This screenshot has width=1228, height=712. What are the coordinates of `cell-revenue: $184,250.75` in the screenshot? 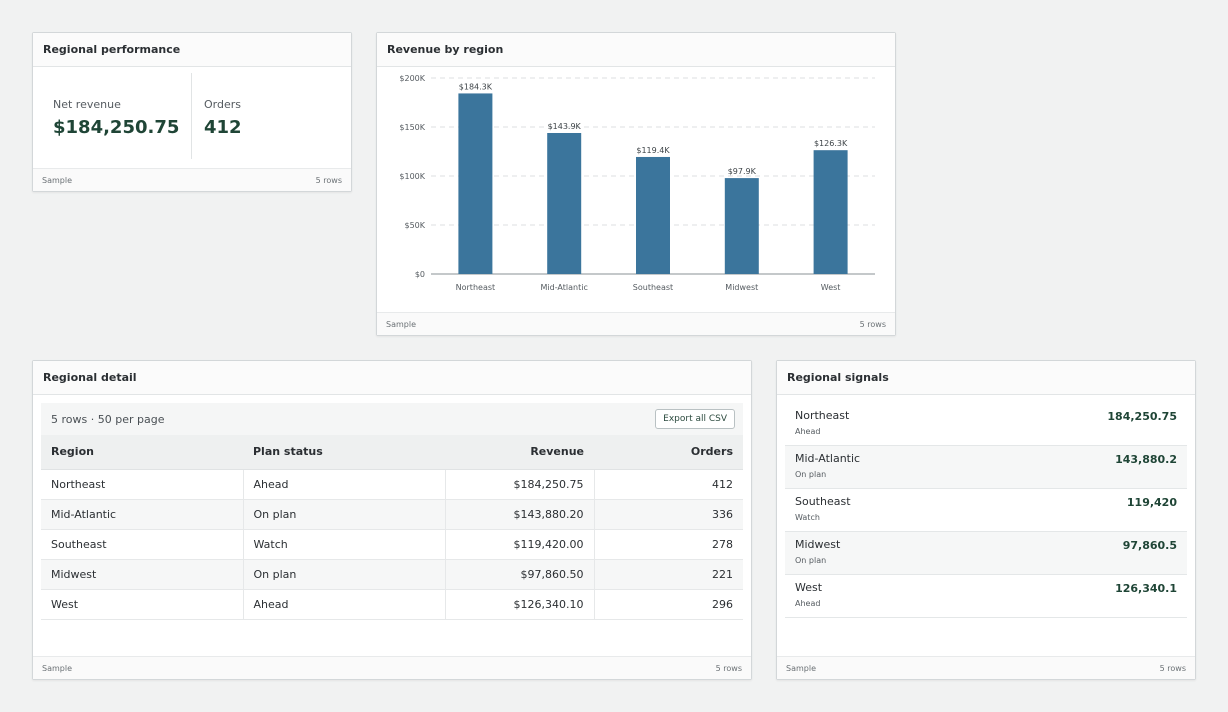 It's located at (520, 484).